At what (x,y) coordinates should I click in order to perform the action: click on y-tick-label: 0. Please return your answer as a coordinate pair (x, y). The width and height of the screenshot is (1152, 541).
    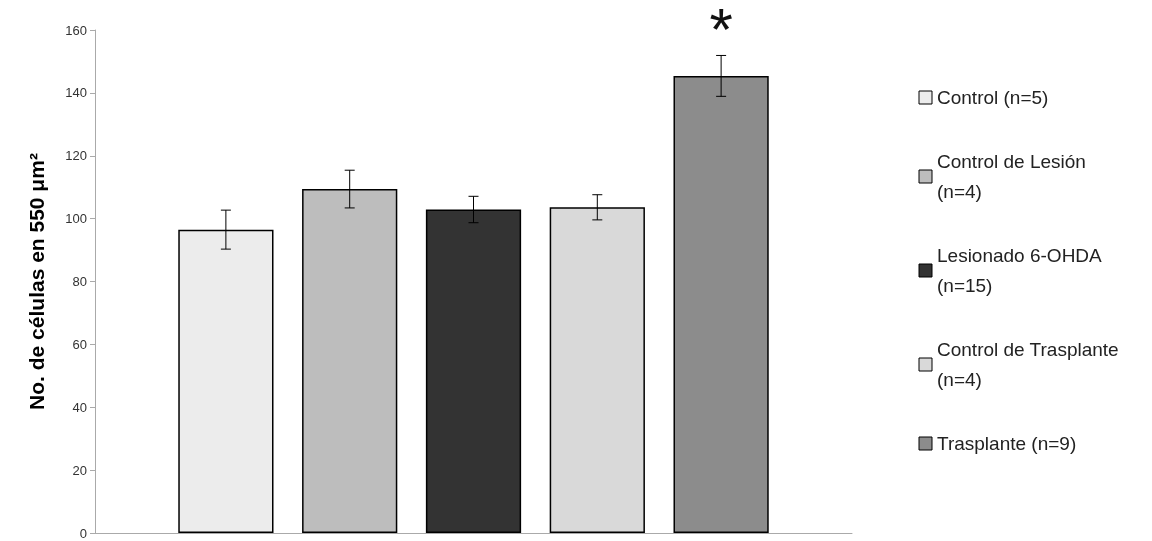
    Looking at the image, I should click on (83, 533).